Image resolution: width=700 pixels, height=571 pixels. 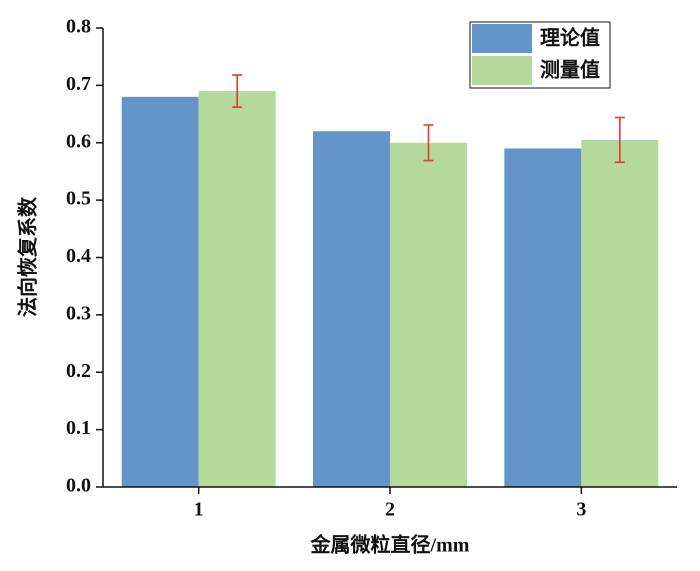 I want to click on y-tick-label: 0.0, so click(x=78, y=486).